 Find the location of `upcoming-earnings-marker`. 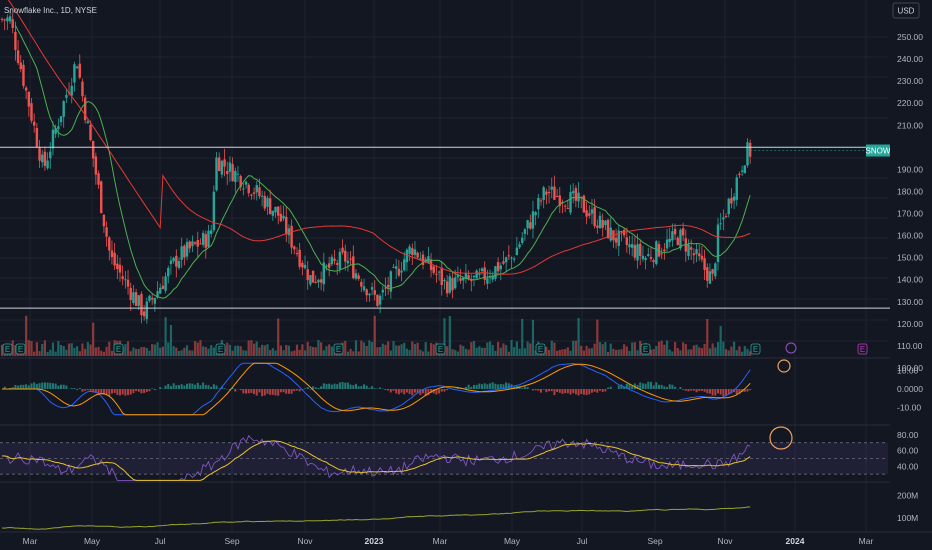

upcoming-earnings-marker is located at coordinates (862, 349).